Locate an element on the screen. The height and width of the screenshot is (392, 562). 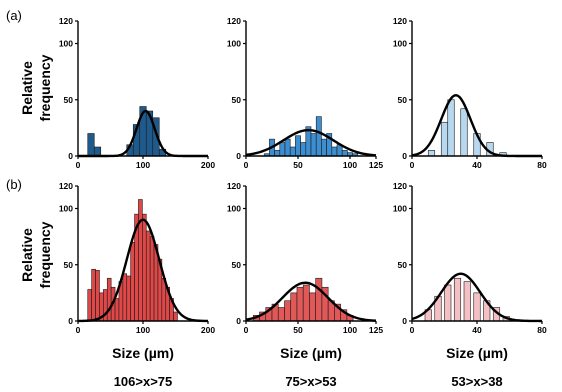
size-range-label-col3: 53>x>38 is located at coordinates (476, 381).